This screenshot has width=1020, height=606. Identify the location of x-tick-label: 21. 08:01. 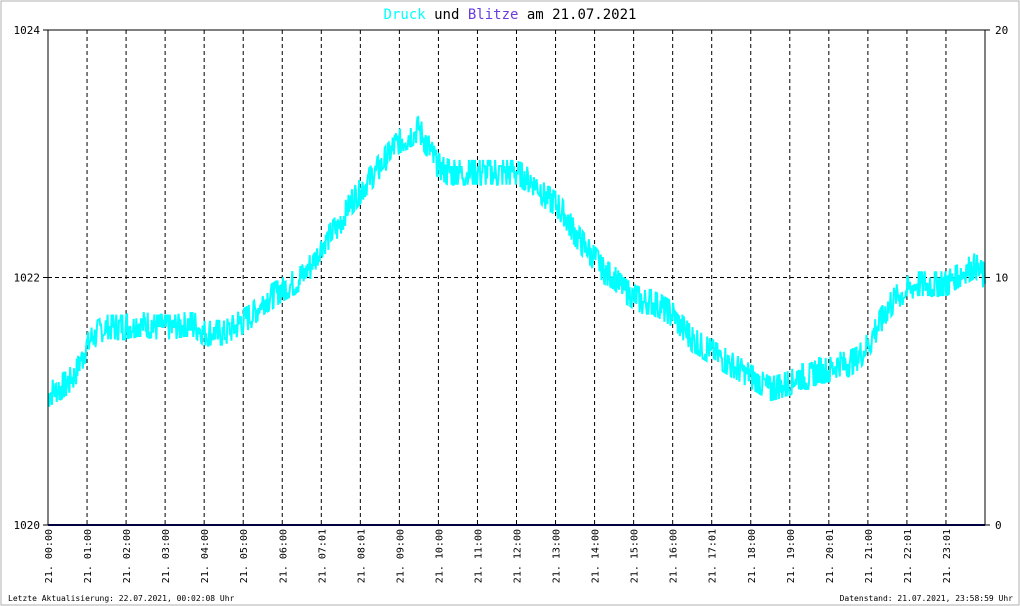
(361, 556).